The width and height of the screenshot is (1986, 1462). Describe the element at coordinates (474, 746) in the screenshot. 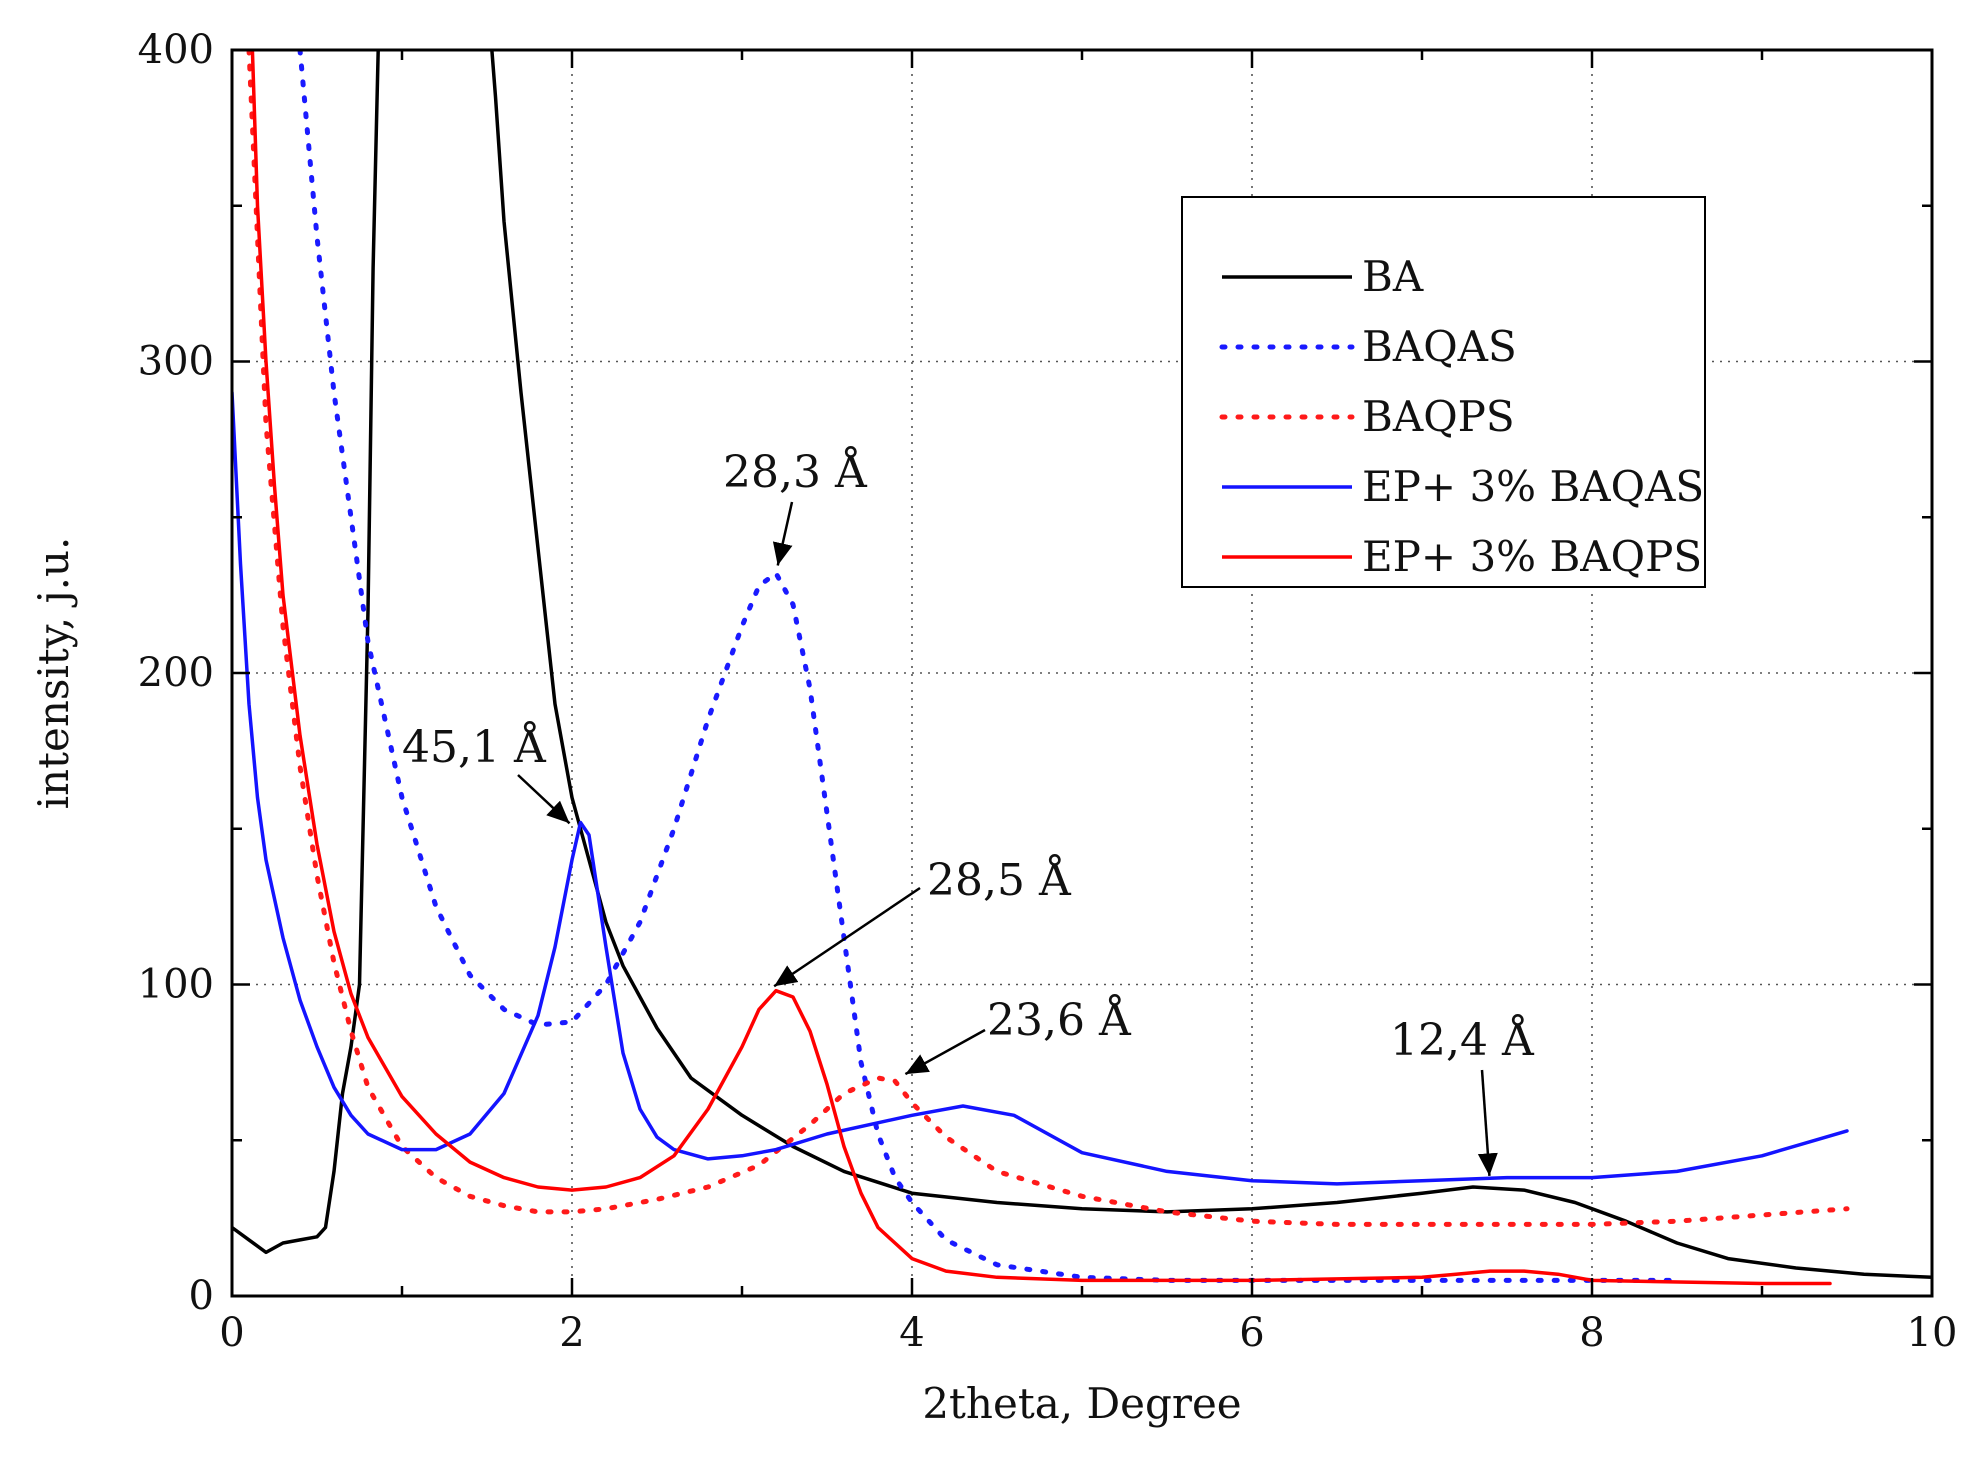

I see `peak-annotation-label: 45,1 Å` at that location.